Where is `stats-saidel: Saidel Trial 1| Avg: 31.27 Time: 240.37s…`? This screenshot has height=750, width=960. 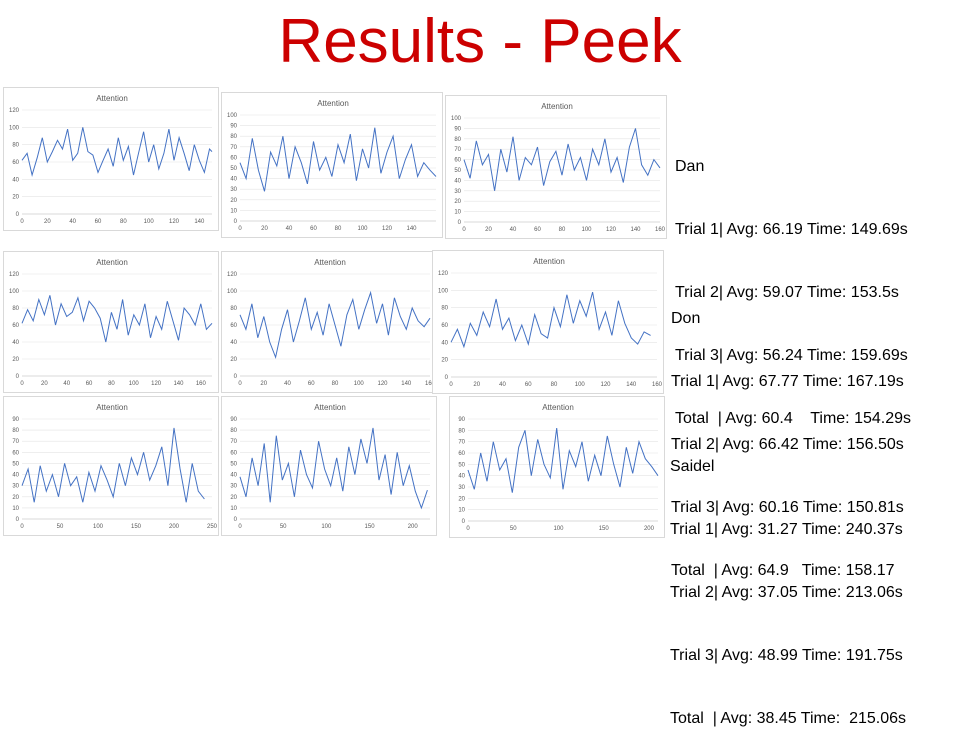 stats-saidel: Saidel Trial 1| Avg: 31.27 Time: 240.37s… is located at coordinates (788, 582).